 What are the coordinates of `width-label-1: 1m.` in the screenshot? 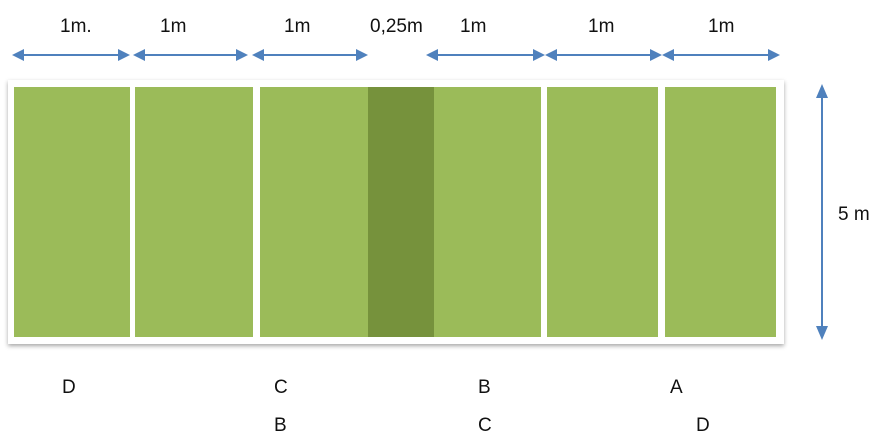 It's located at (76, 26).